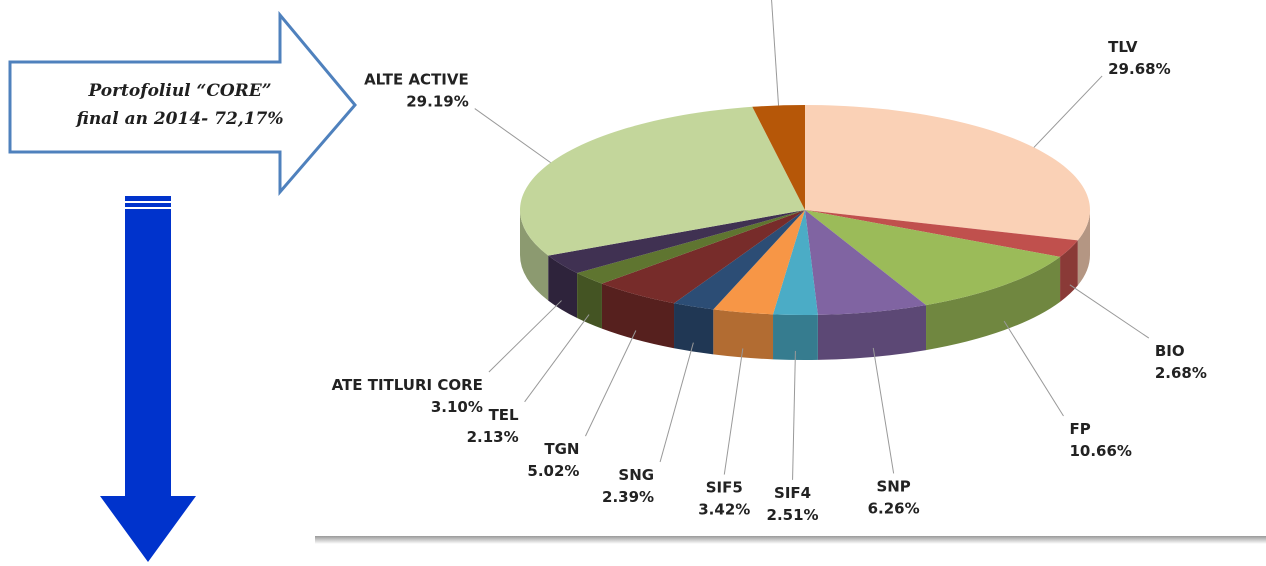 The width and height of the screenshot is (1266, 566). Describe the element at coordinates (636, 475) in the screenshot. I see `category-label: SNG` at that location.